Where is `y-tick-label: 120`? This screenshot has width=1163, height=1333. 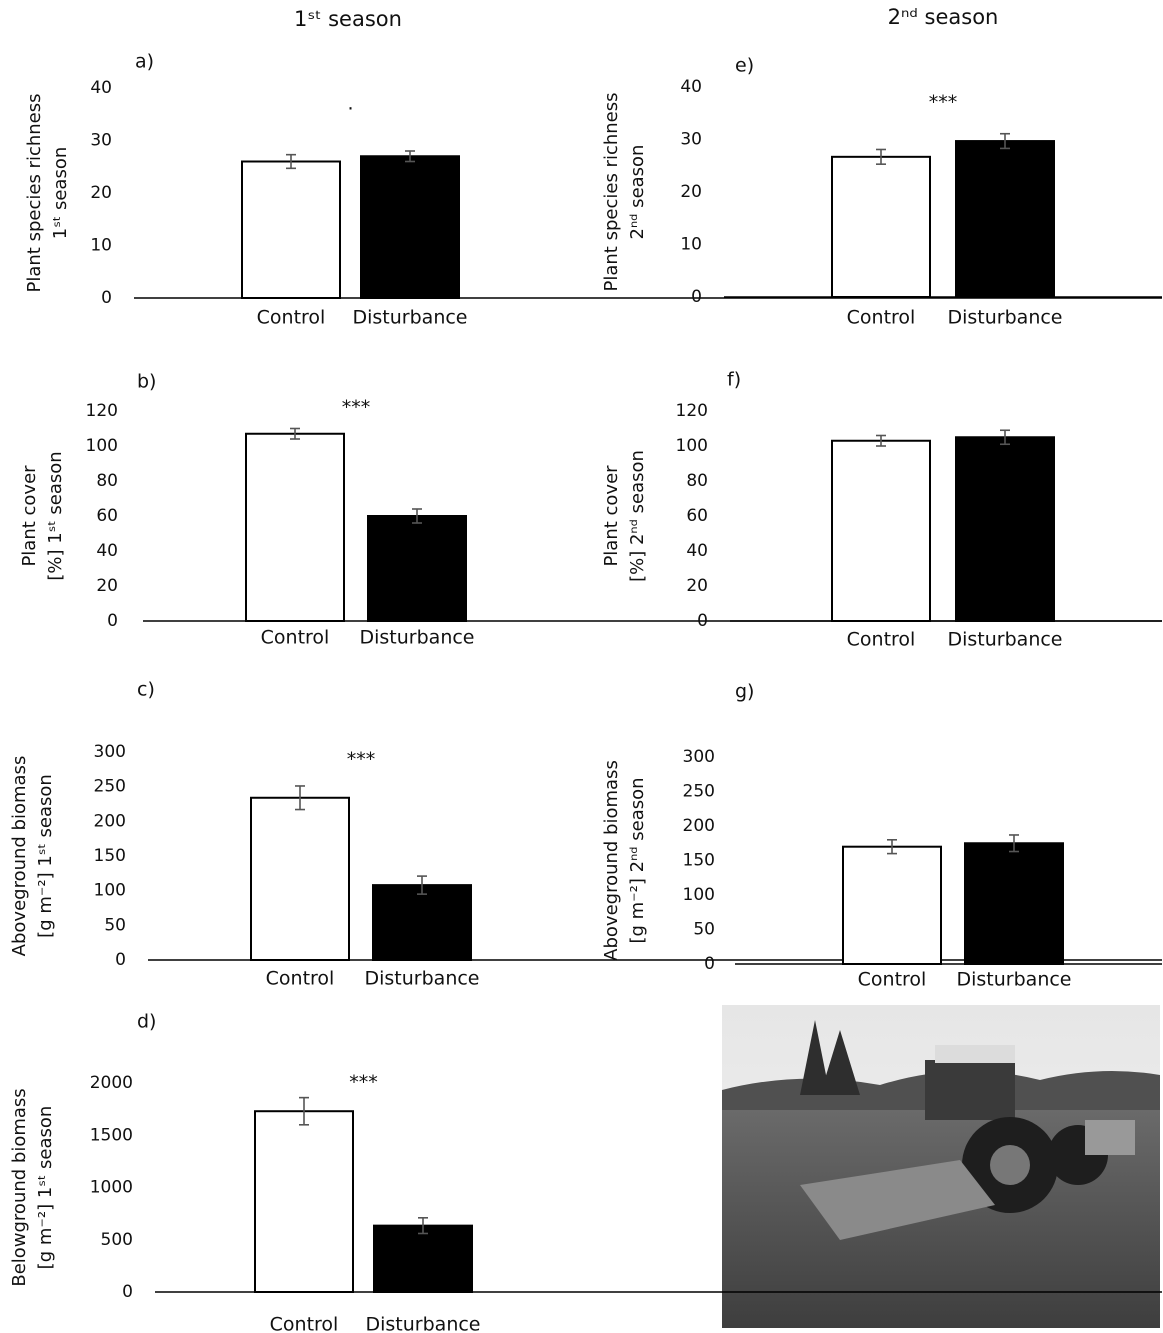
y-tick-label: 120 is located at coordinates (102, 411).